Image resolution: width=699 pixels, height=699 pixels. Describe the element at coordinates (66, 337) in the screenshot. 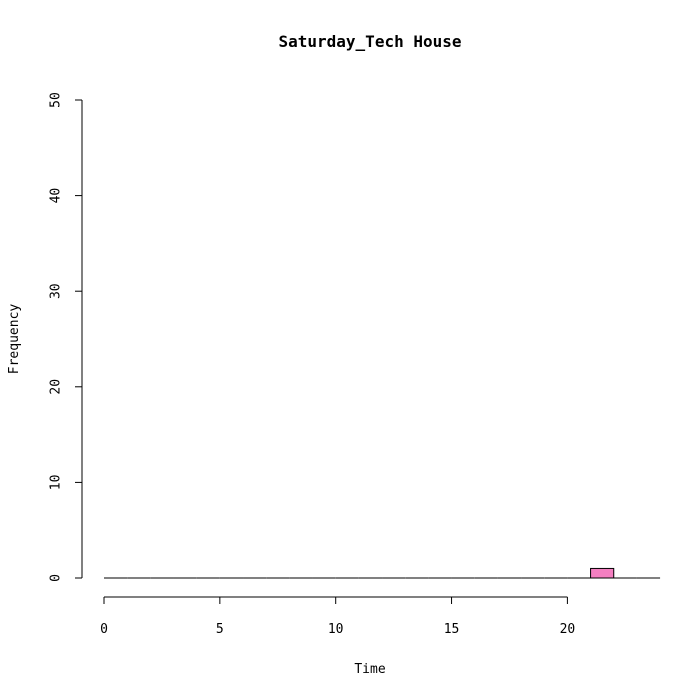

I see `y-axis: 0 10 20 30 40 50` at that location.